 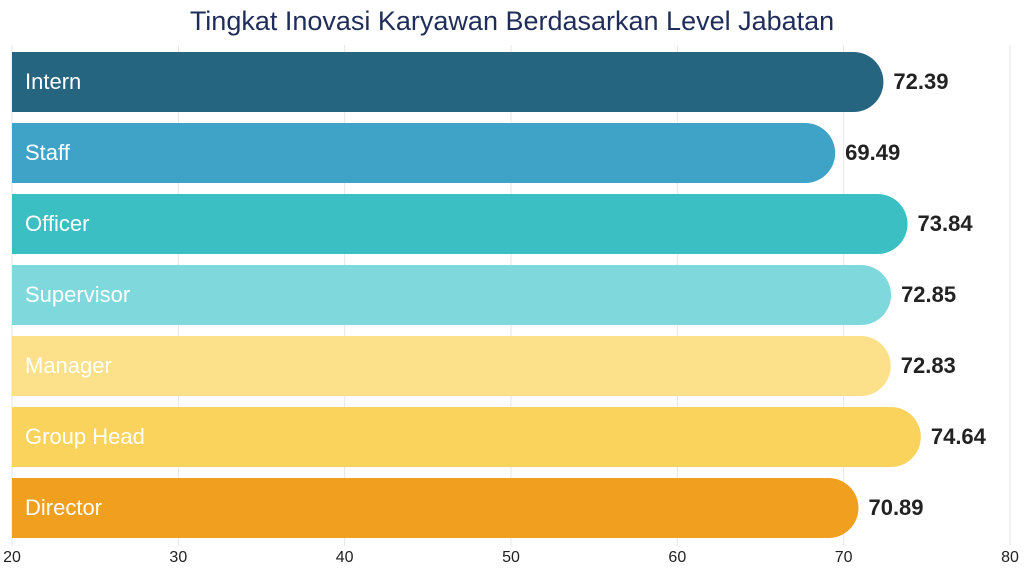 What do you see at coordinates (872, 152) in the screenshot?
I see `value-label: 69.49` at bounding box center [872, 152].